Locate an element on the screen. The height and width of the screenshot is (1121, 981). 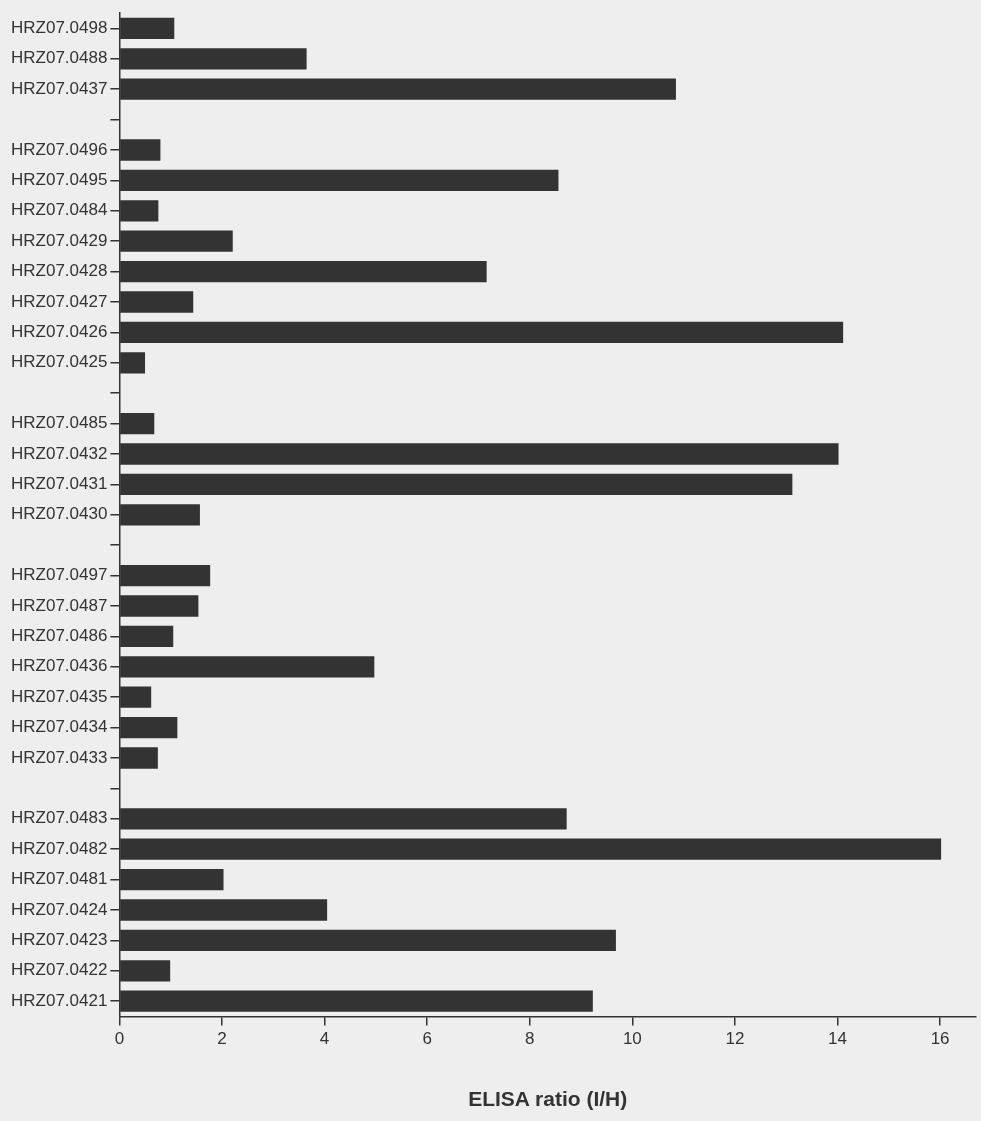
y-tick-label: HRZ07.0421 is located at coordinates (59, 1000).